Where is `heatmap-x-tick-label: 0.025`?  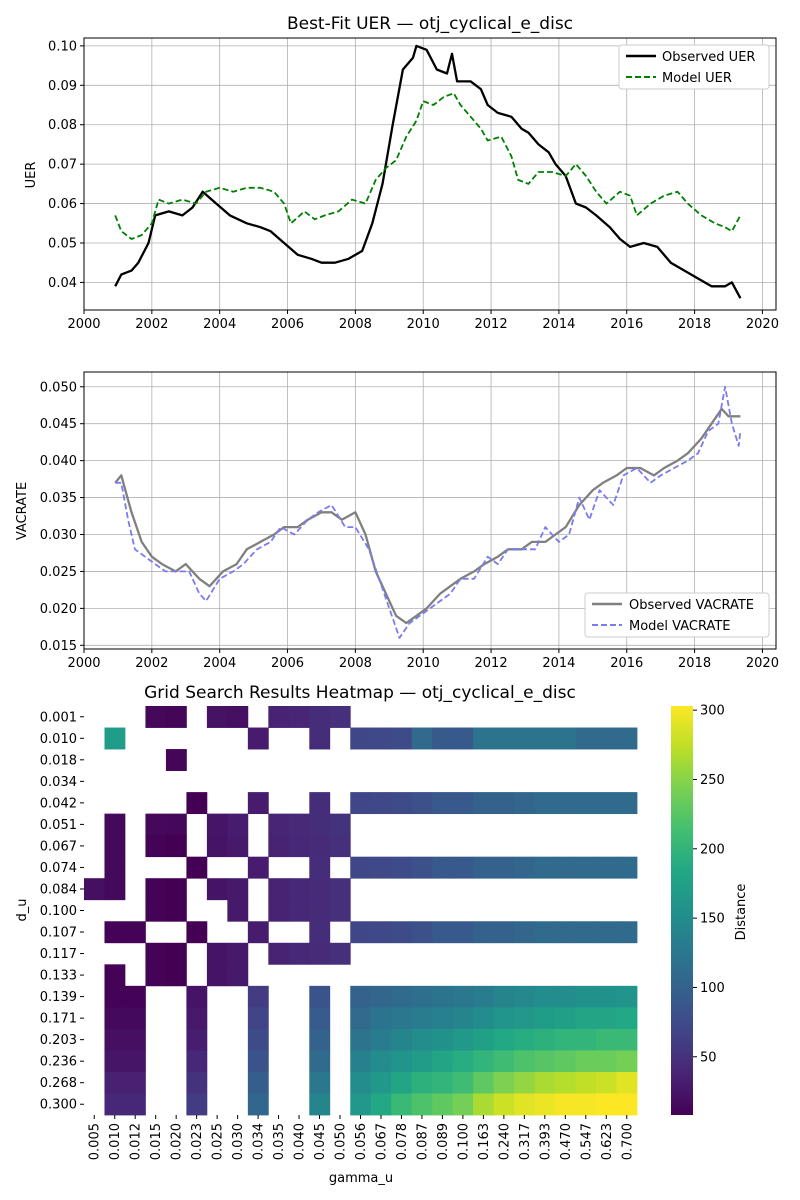 heatmap-x-tick-label: 0.025 is located at coordinates (218, 1141).